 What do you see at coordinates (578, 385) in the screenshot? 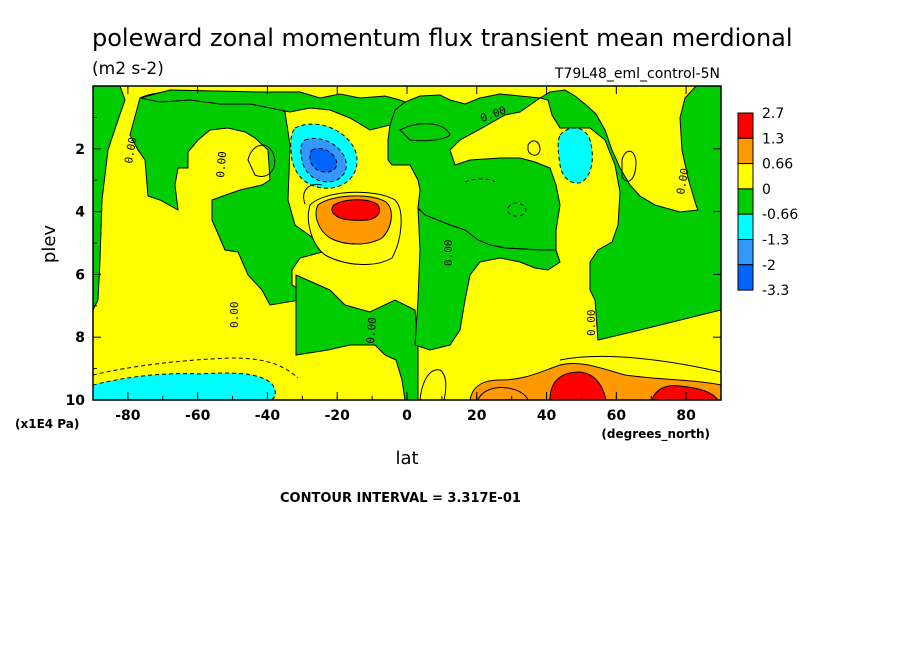
I see `region-positive-nh-surface-max` at bounding box center [578, 385].